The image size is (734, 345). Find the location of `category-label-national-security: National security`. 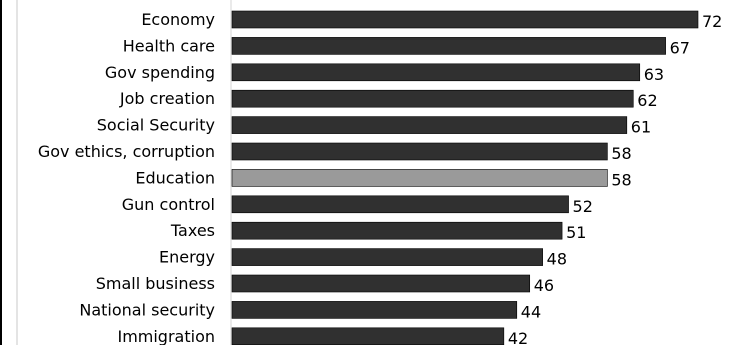

category-label-national-security: National security is located at coordinates (147, 309).